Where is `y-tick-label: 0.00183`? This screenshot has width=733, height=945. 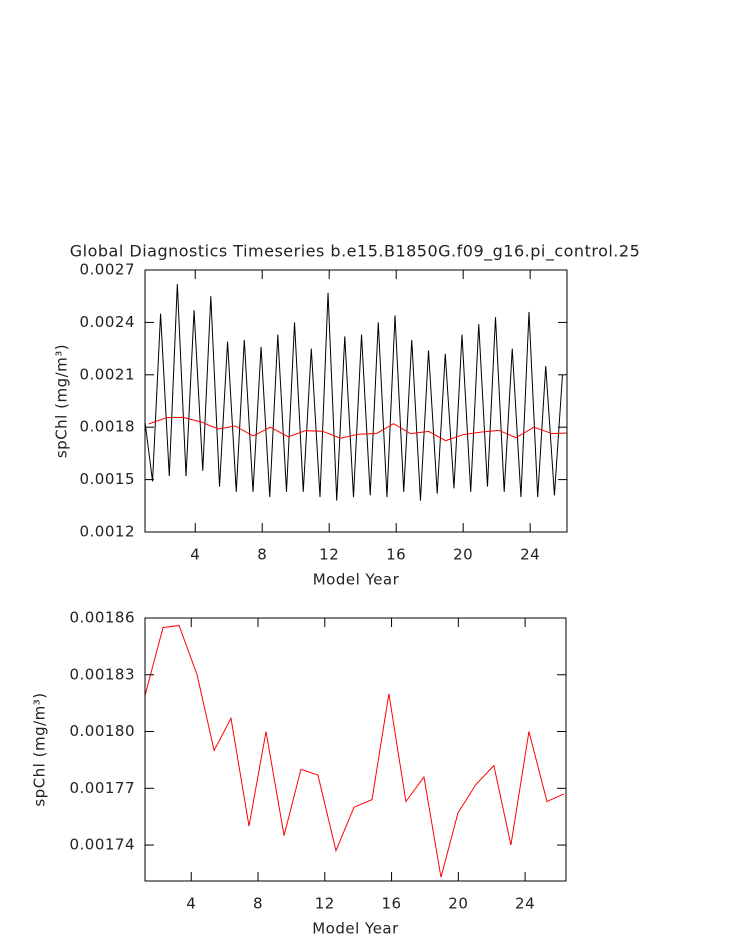
y-tick-label: 0.00183 is located at coordinates (102, 674).